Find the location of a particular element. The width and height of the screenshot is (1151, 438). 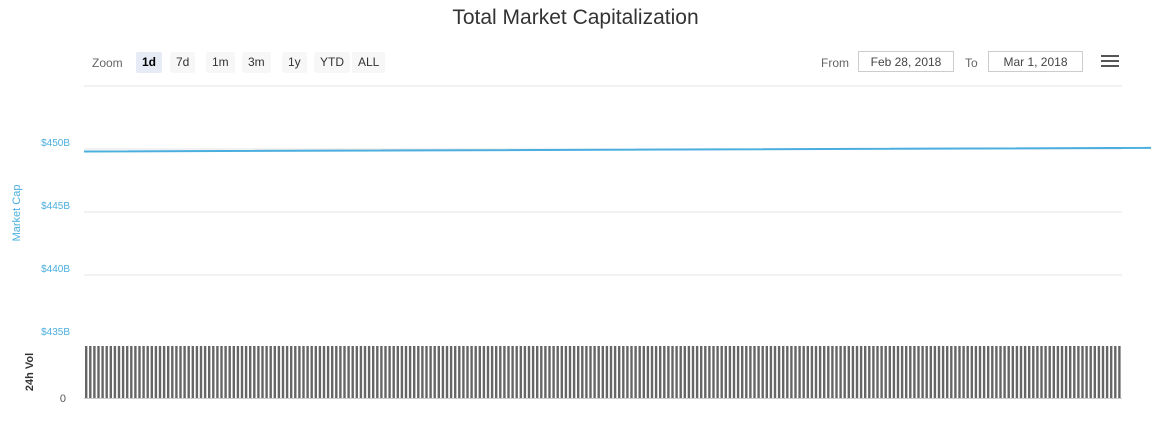

zoom-ytd-button: YTD is located at coordinates (332, 62).